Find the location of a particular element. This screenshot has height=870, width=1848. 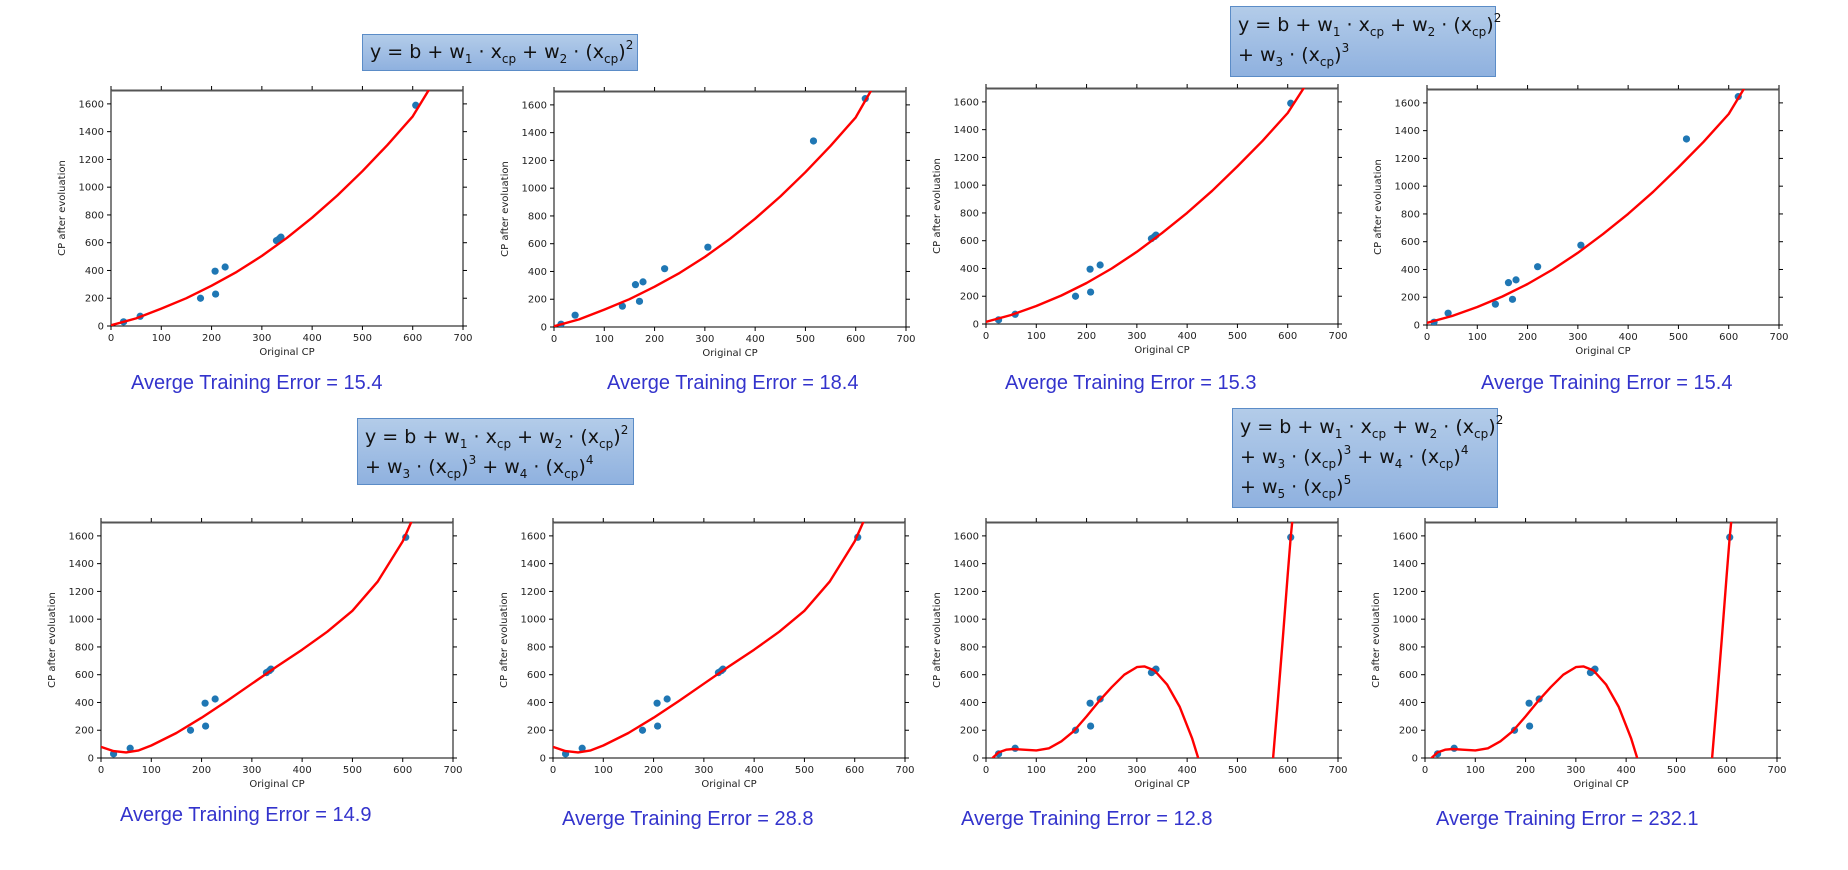

formula-token: 2 is located at coordinates (1431, 32).